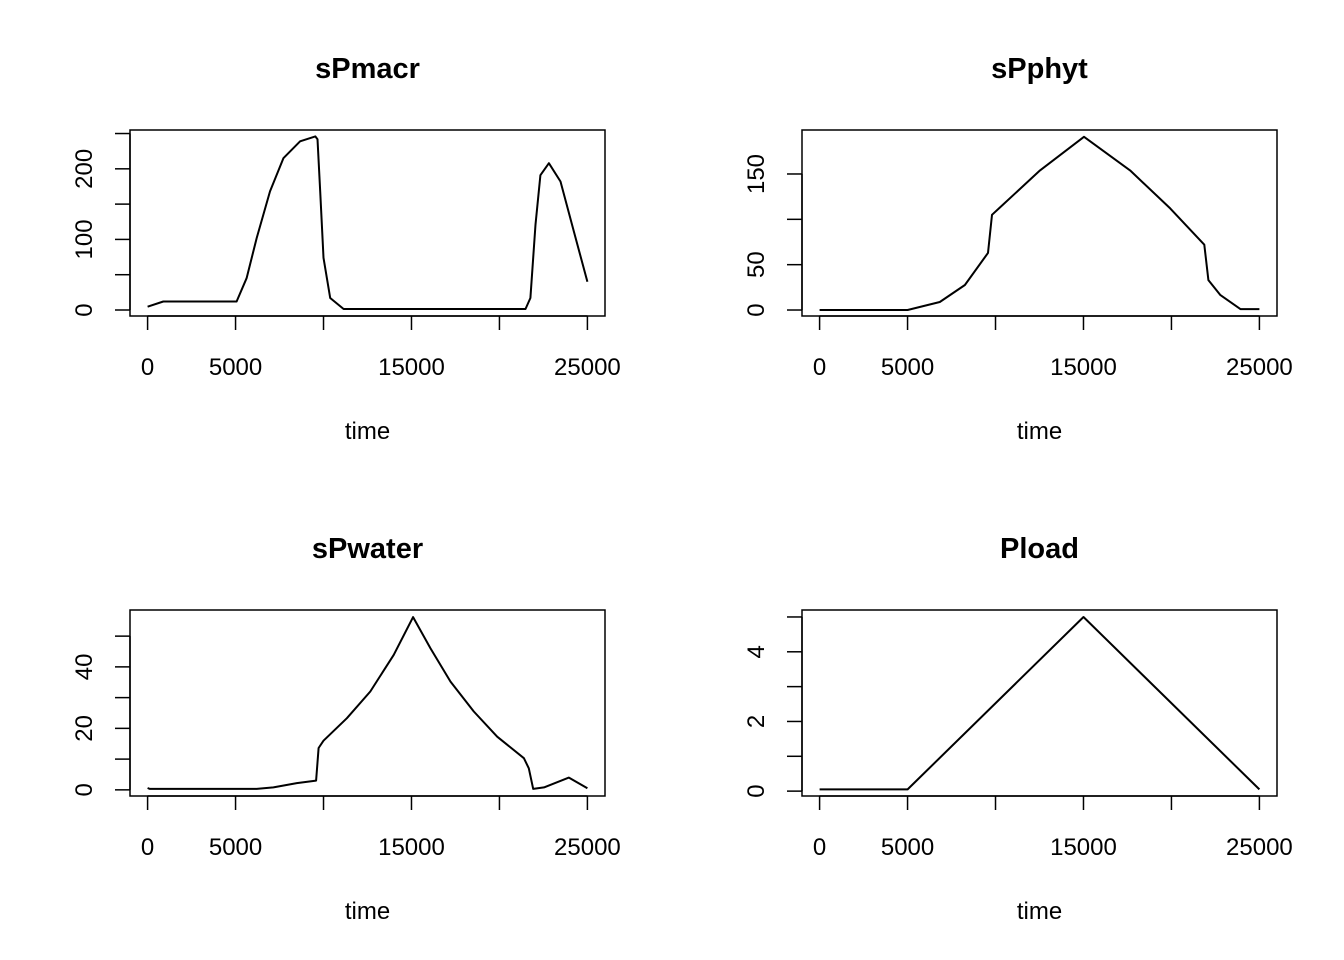  What do you see at coordinates (84, 239) in the screenshot?
I see `y-tick-label: 100` at bounding box center [84, 239].